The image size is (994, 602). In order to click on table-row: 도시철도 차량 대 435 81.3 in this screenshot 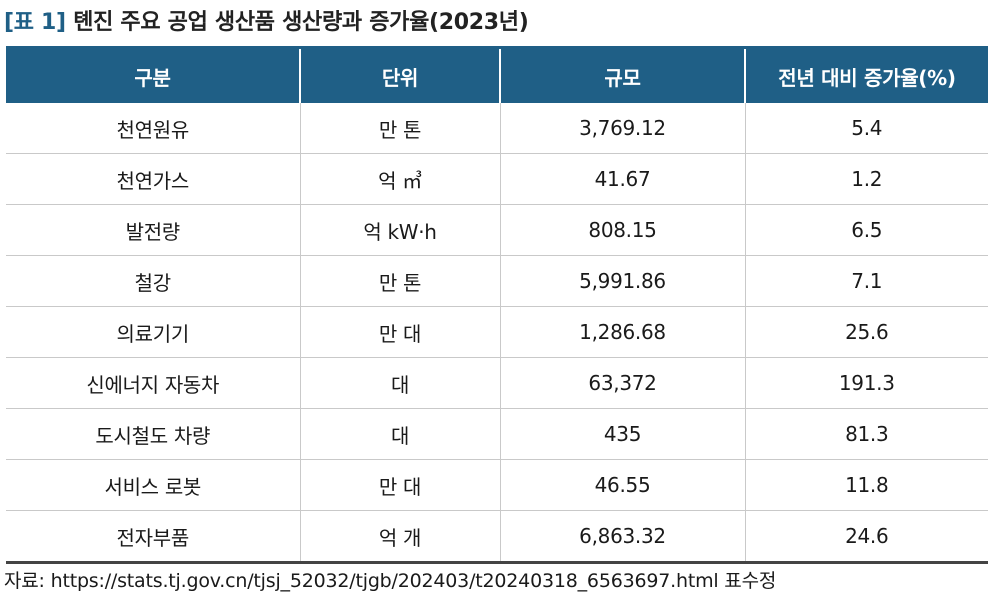, I will do `click(497, 434)`.